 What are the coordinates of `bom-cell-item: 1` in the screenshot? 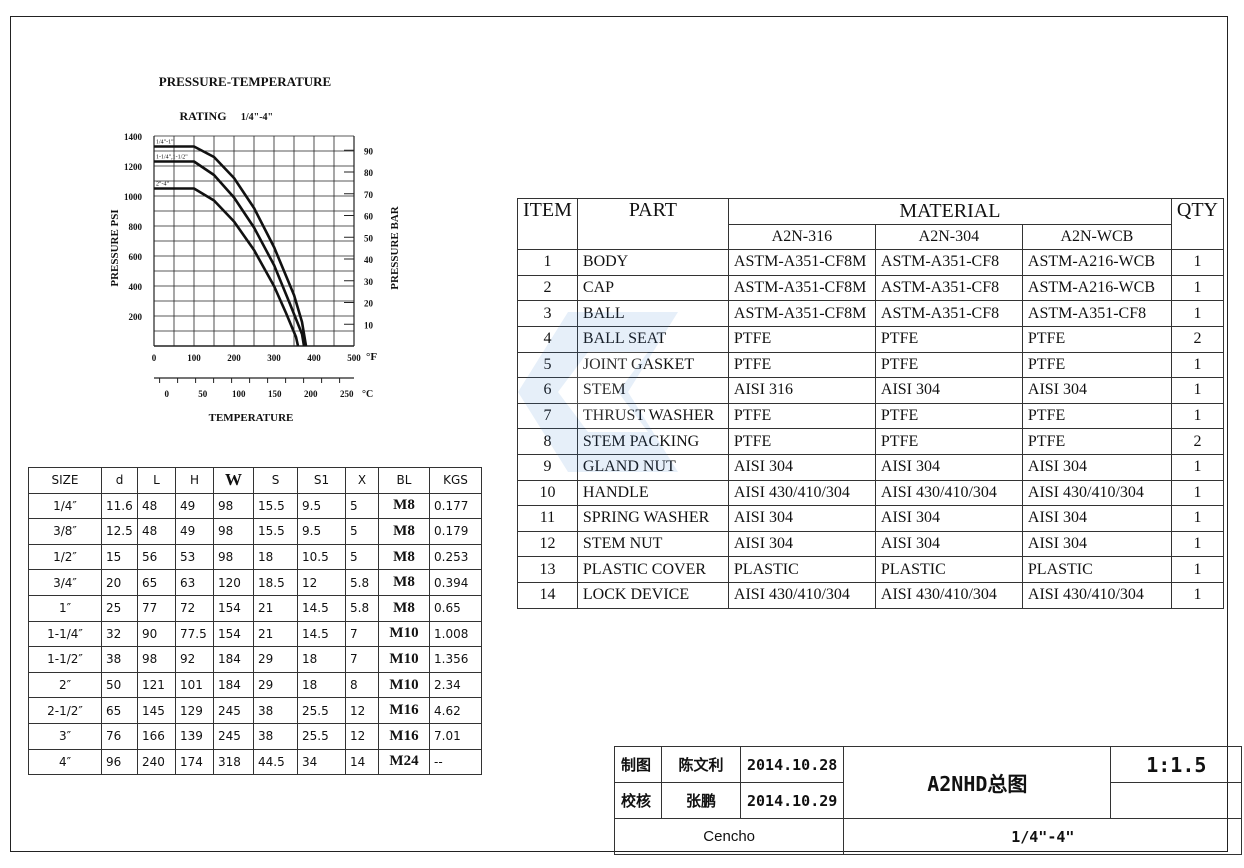 It's located at (547, 262).